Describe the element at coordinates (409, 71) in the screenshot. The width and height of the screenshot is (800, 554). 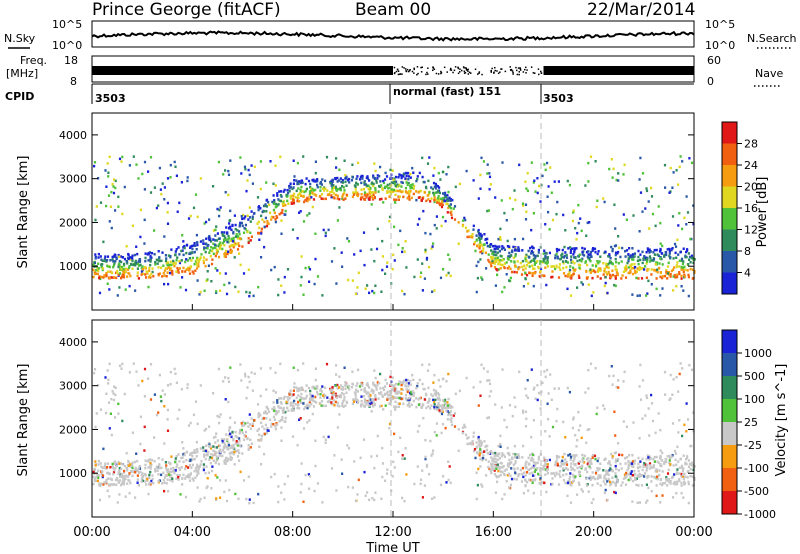
I see `freq-point` at that location.